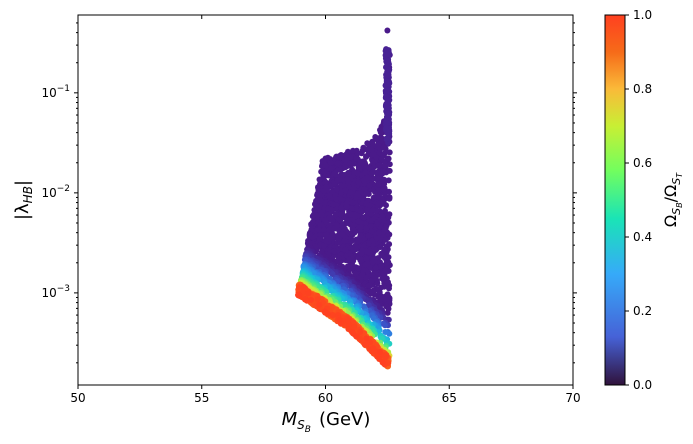  Describe the element at coordinates (325, 398) in the screenshot. I see `x-tick-label: 60` at that location.